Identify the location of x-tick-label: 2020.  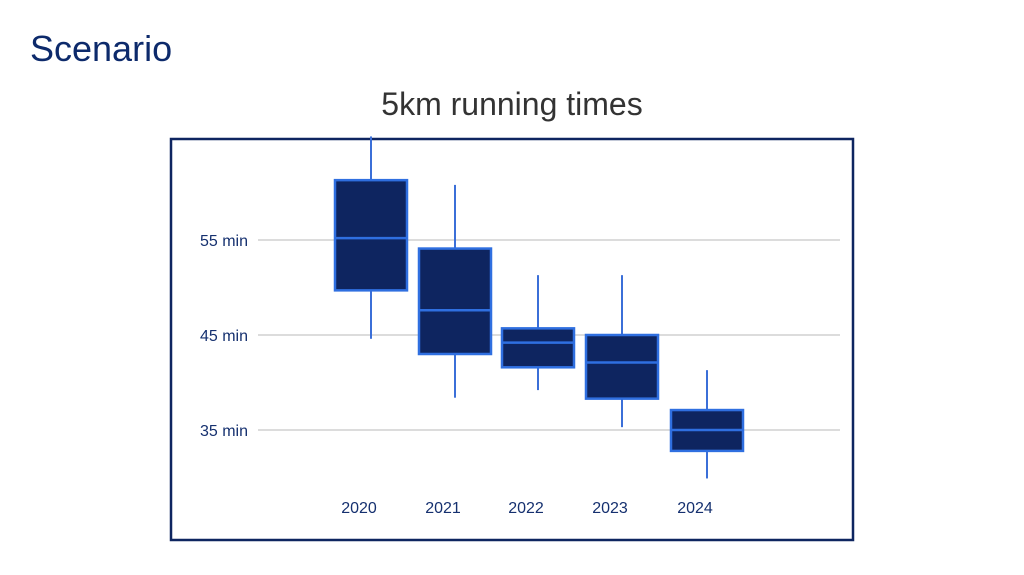
(359, 508).